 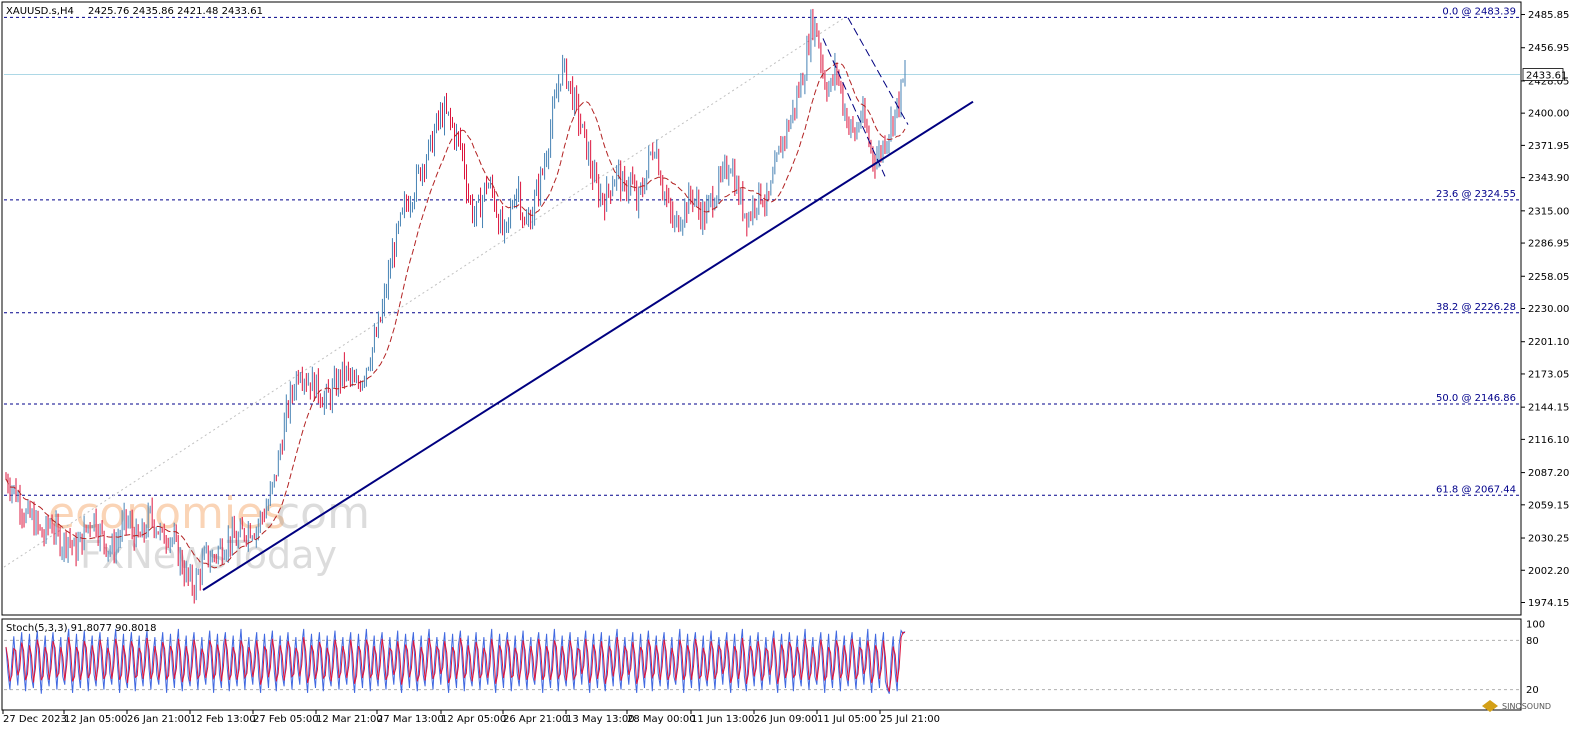 I want to click on x-tick-label: 11 Jun 13:00, so click(x=723, y=719).